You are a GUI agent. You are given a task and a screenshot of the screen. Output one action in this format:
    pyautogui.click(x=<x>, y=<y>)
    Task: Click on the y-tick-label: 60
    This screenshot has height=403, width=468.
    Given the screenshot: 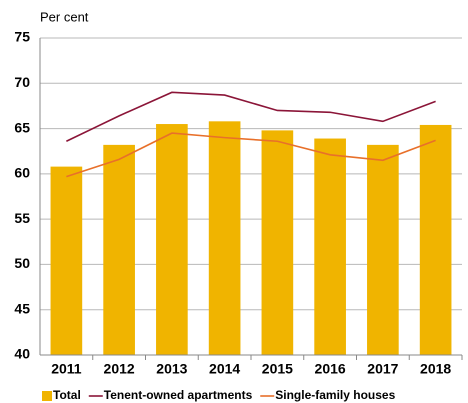 What is the action you would take?
    pyautogui.click(x=22, y=173)
    